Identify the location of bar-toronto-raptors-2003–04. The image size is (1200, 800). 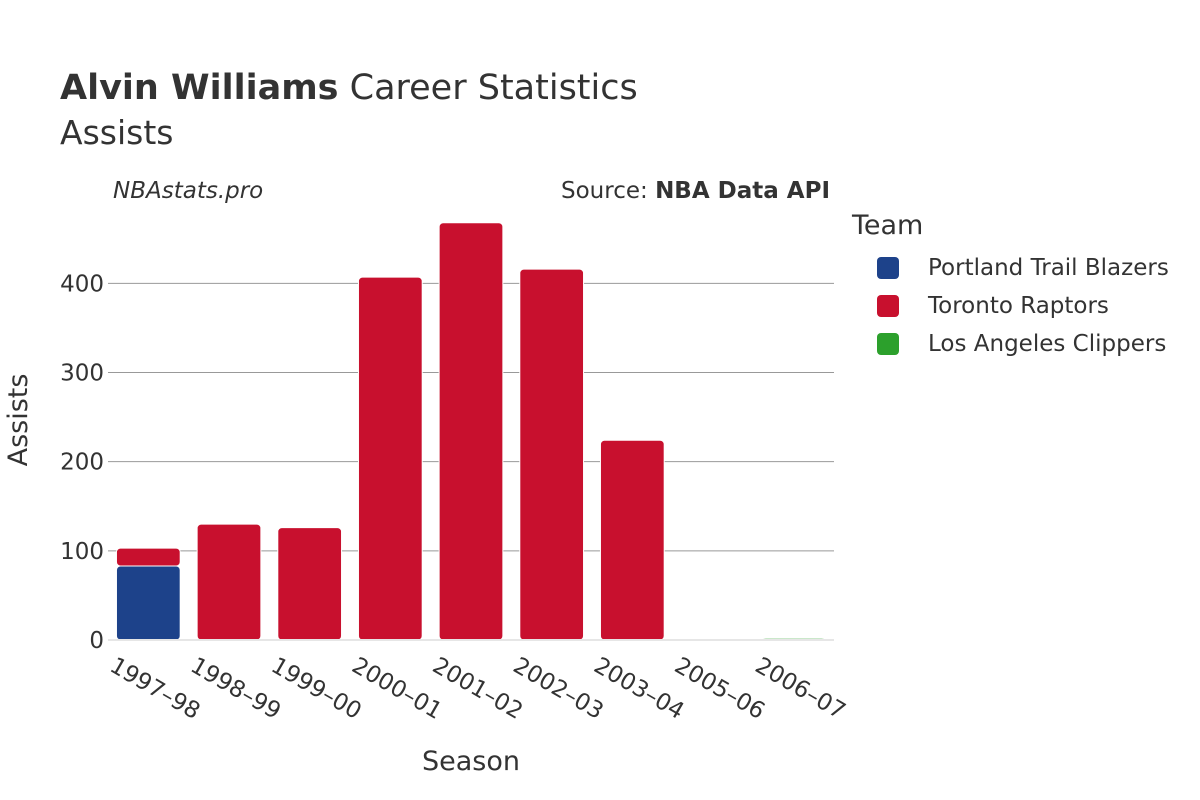
(632, 540).